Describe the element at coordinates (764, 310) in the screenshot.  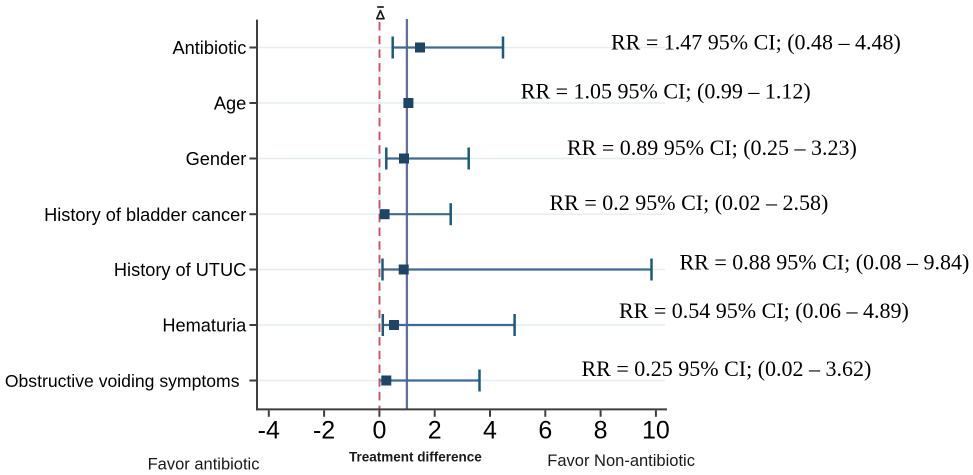
I see `svg-text:RR = 0.54 95% CI; (0.06 – 4.89: RR = 0.54 95% CI; (0.06 – 4.89)` at that location.